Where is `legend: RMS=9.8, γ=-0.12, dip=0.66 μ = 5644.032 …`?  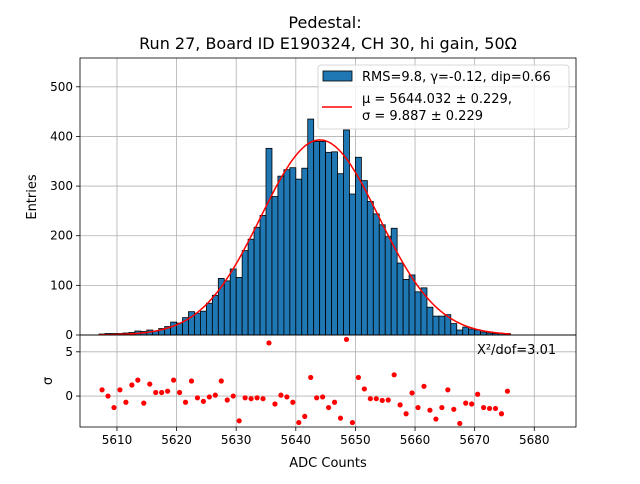 legend: RMS=9.8, γ=-0.12, dip=0.66 μ = 5644.032 … is located at coordinates (443, 97).